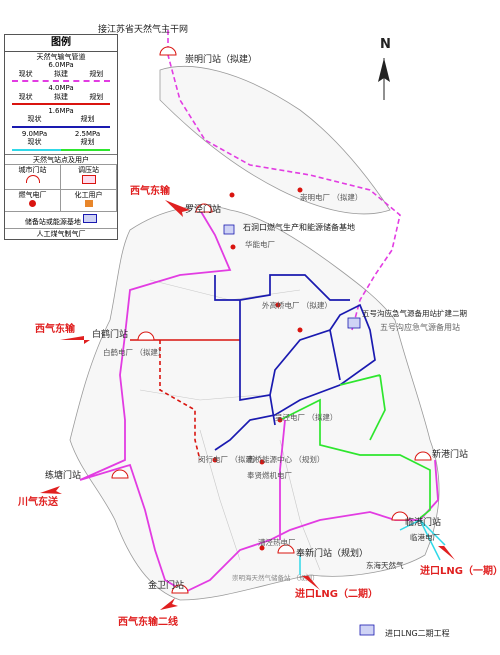  What do you see at coordinates (61, 159) in the screenshot?
I see `legend-stations-header: 天然气站点及用户` at bounding box center [61, 159].